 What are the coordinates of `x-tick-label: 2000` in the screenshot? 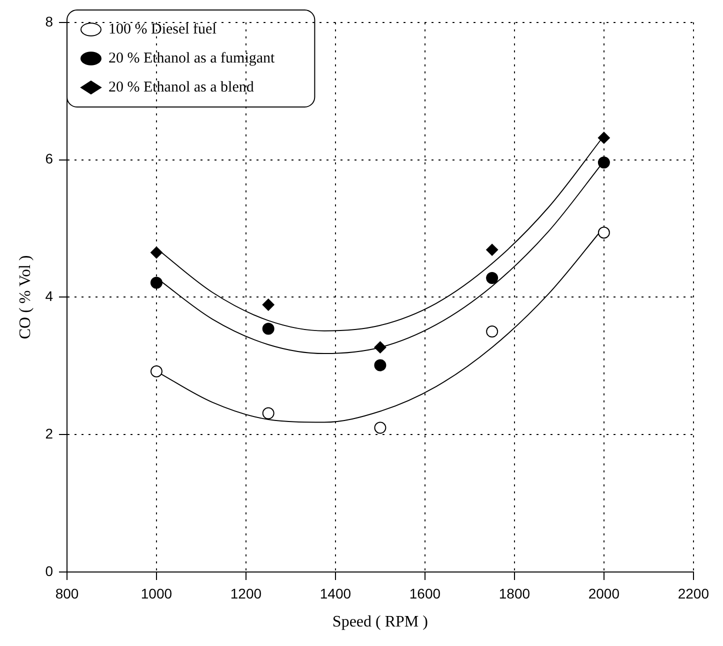 It's located at (604, 593).